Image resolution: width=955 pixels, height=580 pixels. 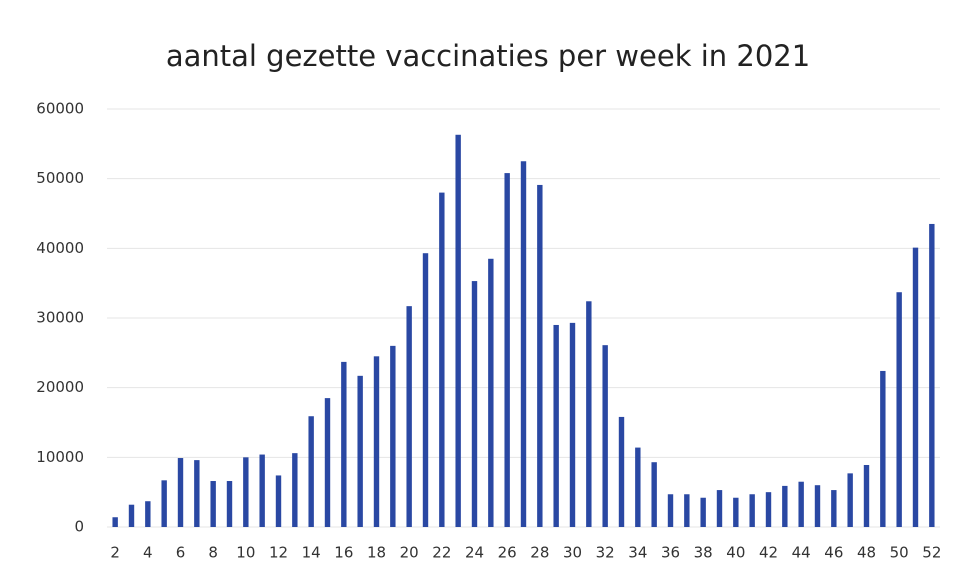 What do you see at coordinates (931, 553) in the screenshot?
I see `x-tick-label: 52` at bounding box center [931, 553].